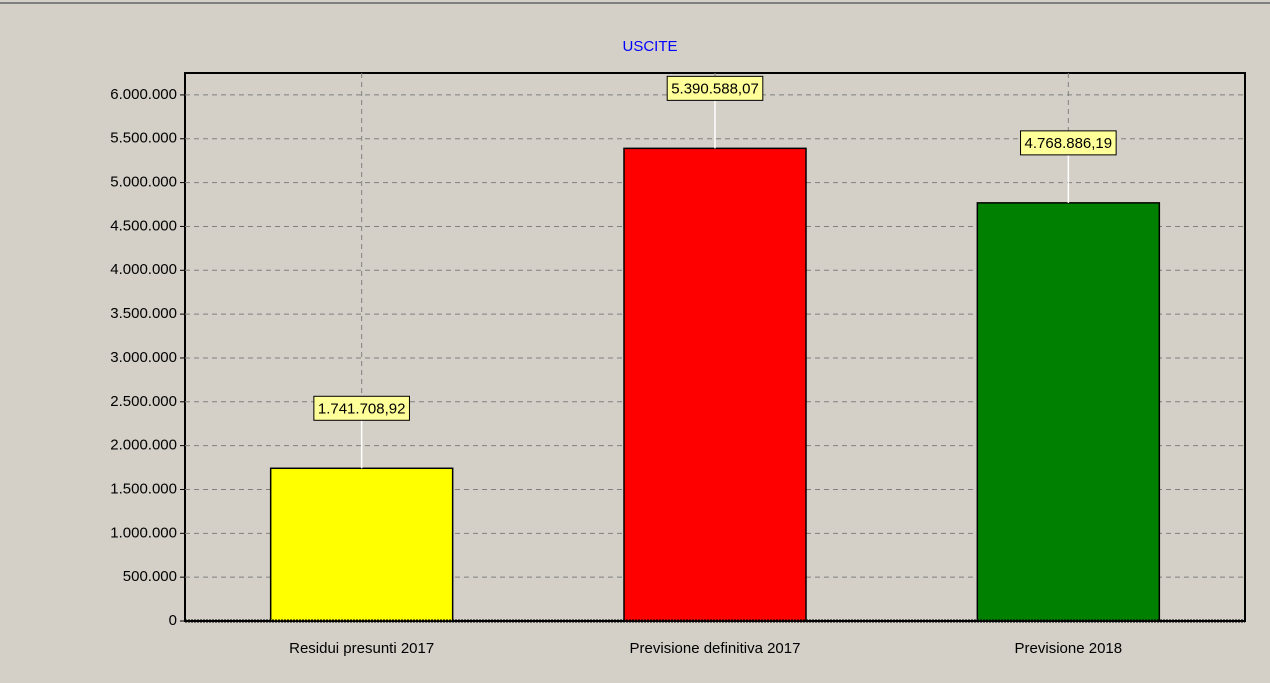 Image resolution: width=1270 pixels, height=683 pixels. Describe the element at coordinates (143, 94) in the screenshot. I see `y-tick-label: 6.000.000` at that location.